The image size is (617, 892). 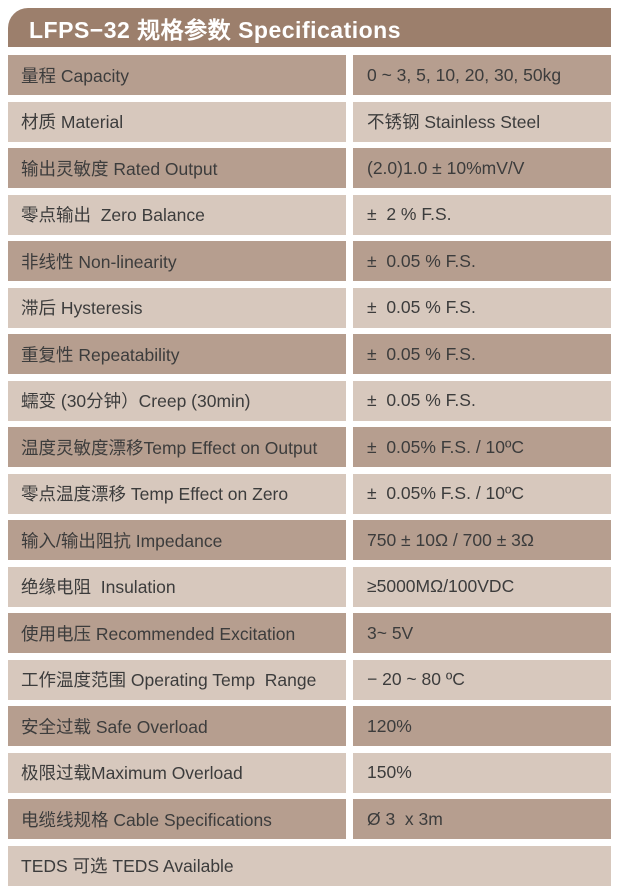 I want to click on spec-label-cell: 材质 Material, so click(x=177, y=121).